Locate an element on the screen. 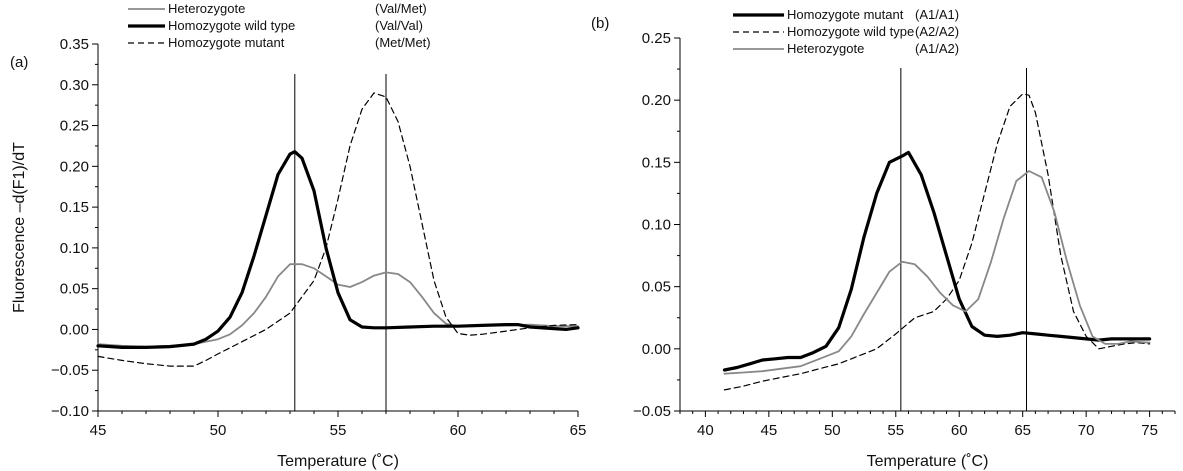 This screenshot has height=471, width=1183. x-tick-label: 70 is located at coordinates (1086, 430).